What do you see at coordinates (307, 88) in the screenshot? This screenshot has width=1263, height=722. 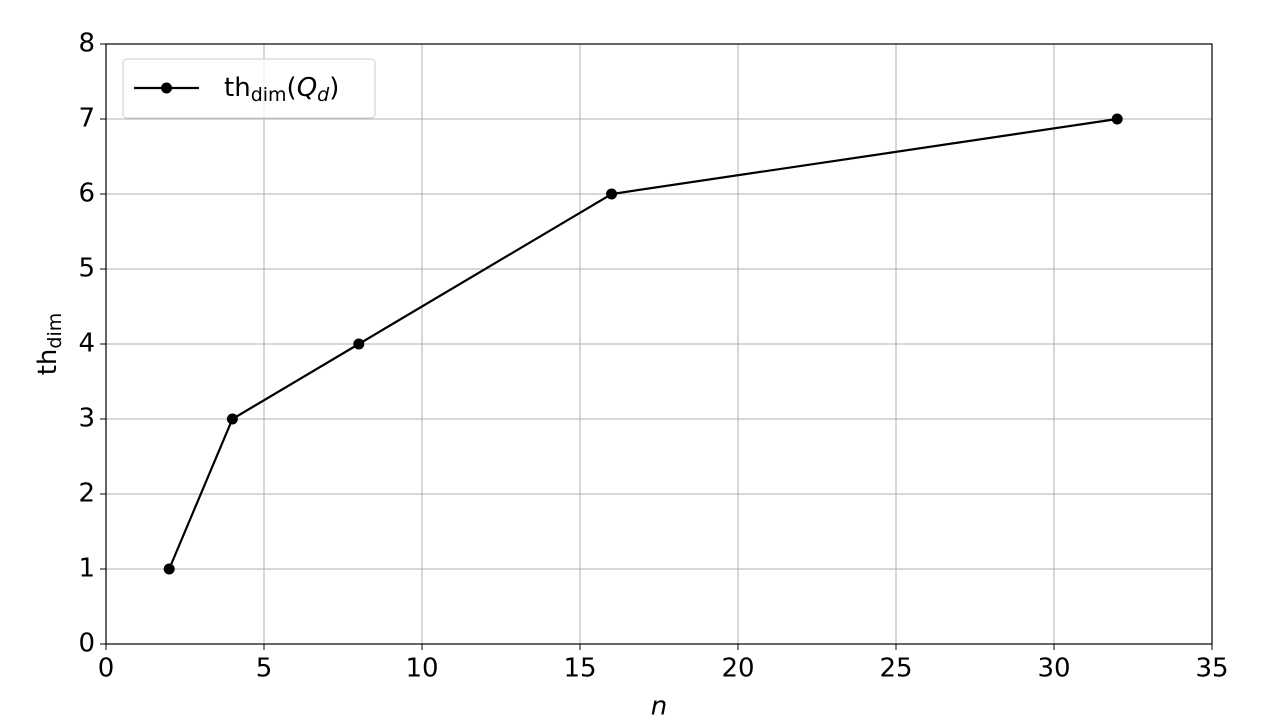 I see `legend-label-part: Q` at bounding box center [307, 88].